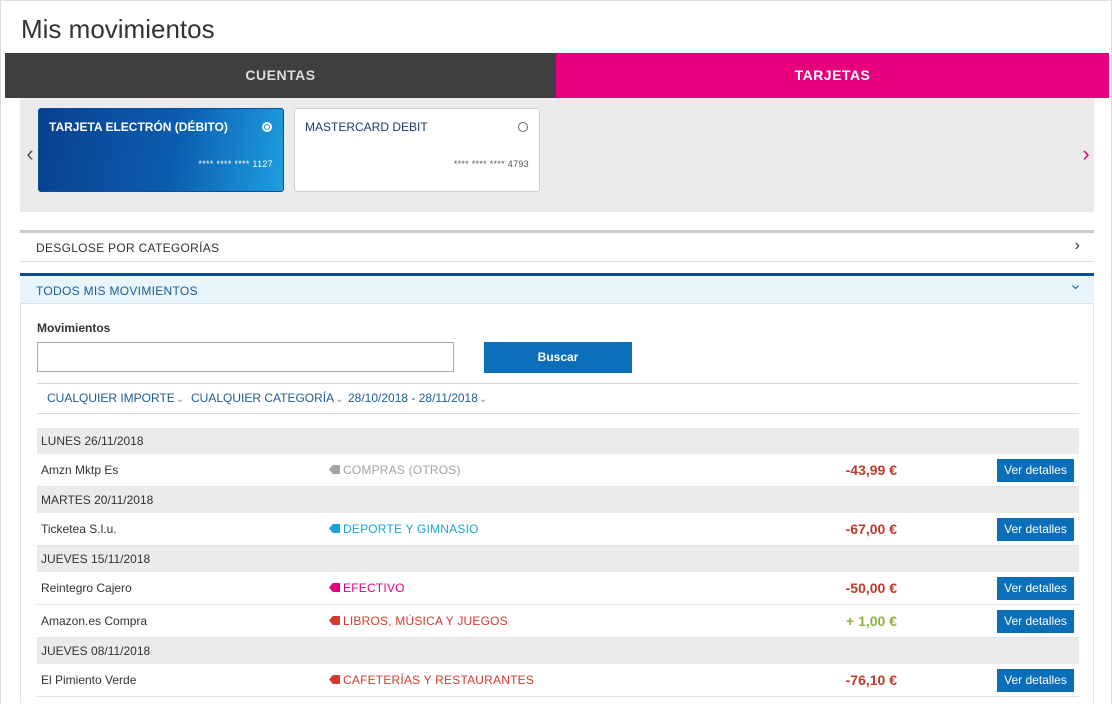 Image resolution: width=1112 pixels, height=704 pixels. I want to click on movement-category: LIBROS, MÚSICA Y JUEGOS, so click(418, 621).